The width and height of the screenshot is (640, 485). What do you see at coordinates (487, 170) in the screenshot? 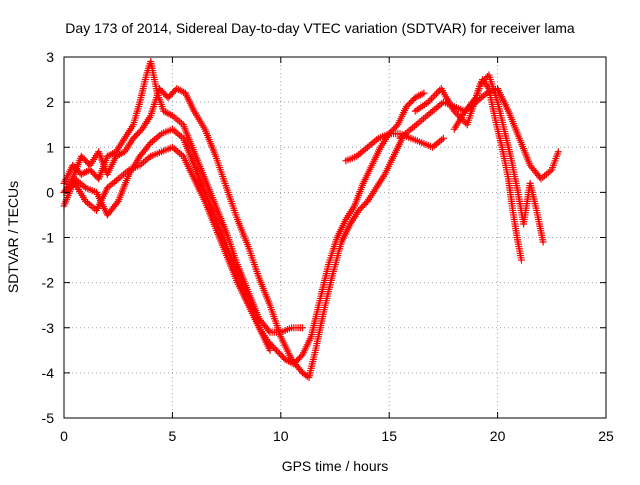
I see `series-track-h` at bounding box center [487, 170].